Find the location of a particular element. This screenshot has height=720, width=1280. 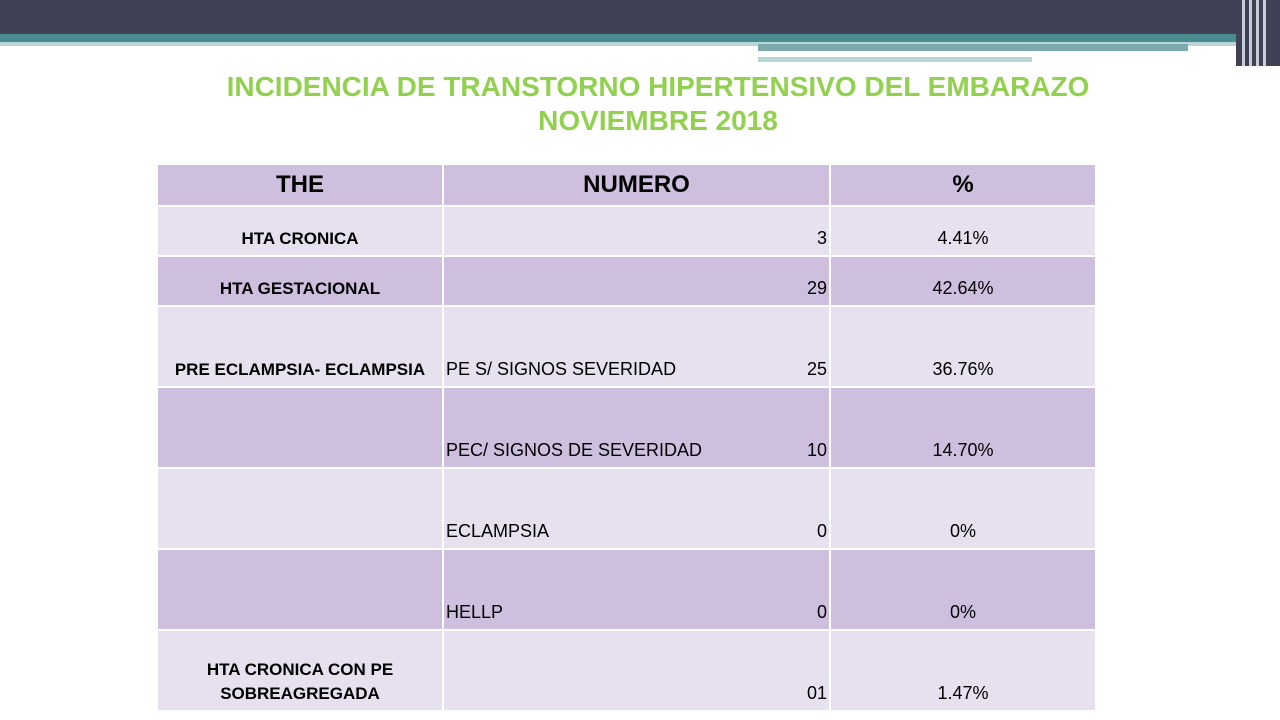

row-value: 10 is located at coordinates (816, 450).